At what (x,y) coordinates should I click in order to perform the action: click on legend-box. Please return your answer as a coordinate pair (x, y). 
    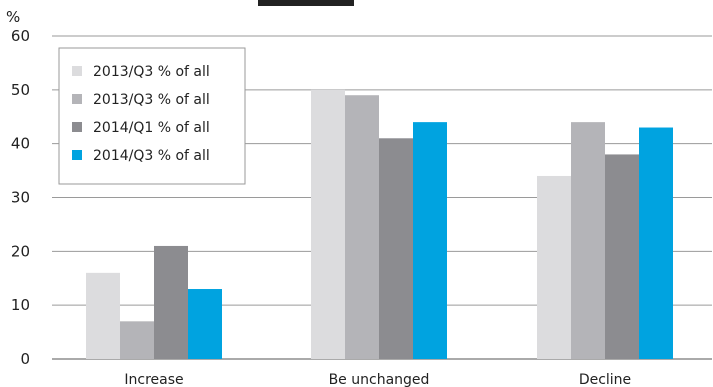
    Looking at the image, I should click on (152, 116).